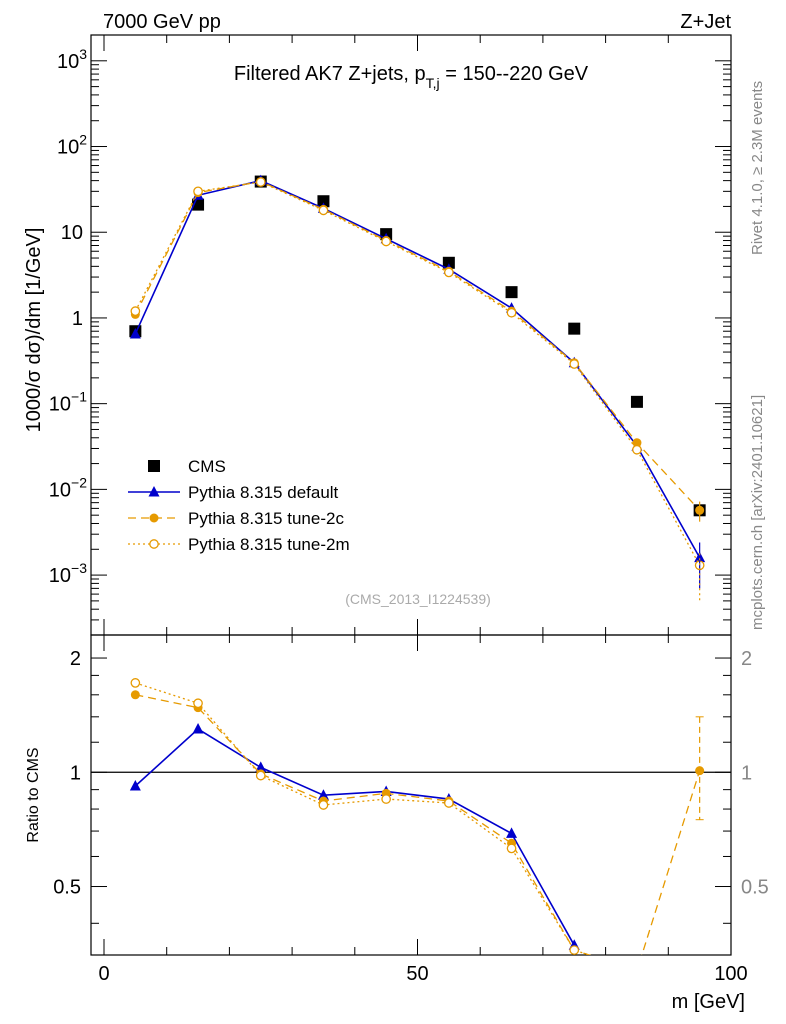 The width and height of the screenshot is (786, 1024). I want to click on legend-entry-tune2m: Pythia 8.315 tune-2m, so click(239, 544).